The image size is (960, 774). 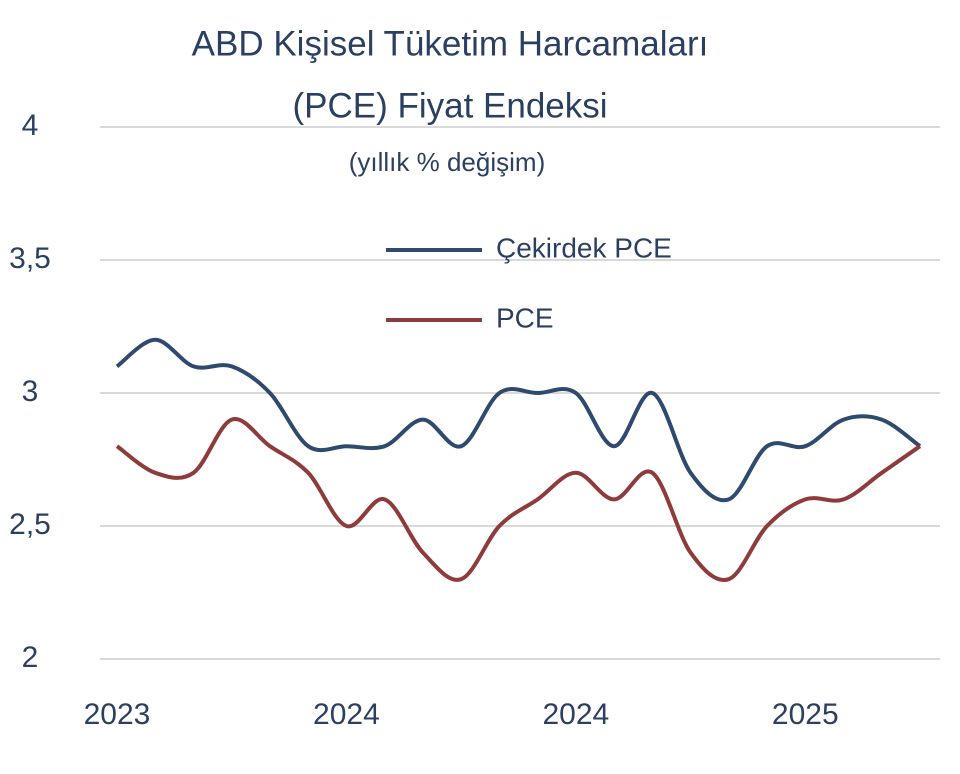 I want to click on y-tick-label: 3, so click(x=30, y=391).